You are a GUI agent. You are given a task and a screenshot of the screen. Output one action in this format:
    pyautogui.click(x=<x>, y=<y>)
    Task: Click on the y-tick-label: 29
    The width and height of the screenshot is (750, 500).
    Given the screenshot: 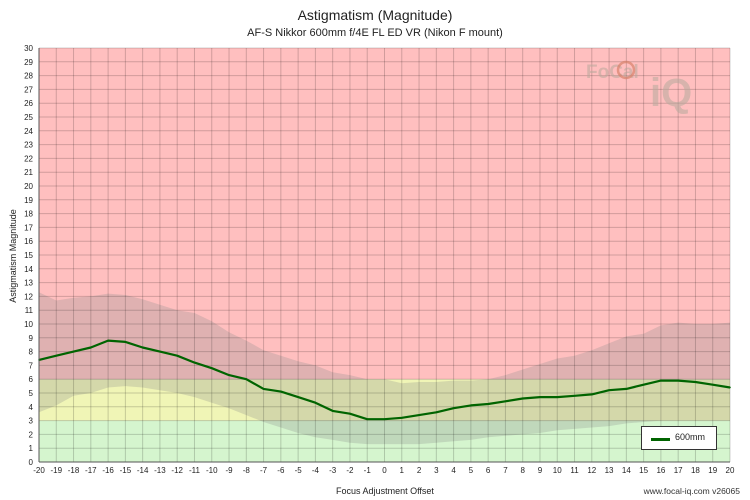 What is the action you would take?
    pyautogui.click(x=28, y=62)
    